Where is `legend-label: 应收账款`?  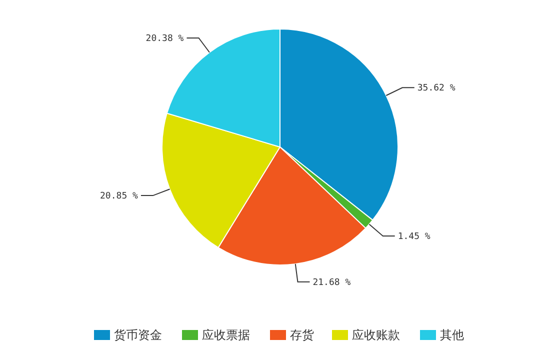 legend-label: 应收账款 is located at coordinates (376, 335).